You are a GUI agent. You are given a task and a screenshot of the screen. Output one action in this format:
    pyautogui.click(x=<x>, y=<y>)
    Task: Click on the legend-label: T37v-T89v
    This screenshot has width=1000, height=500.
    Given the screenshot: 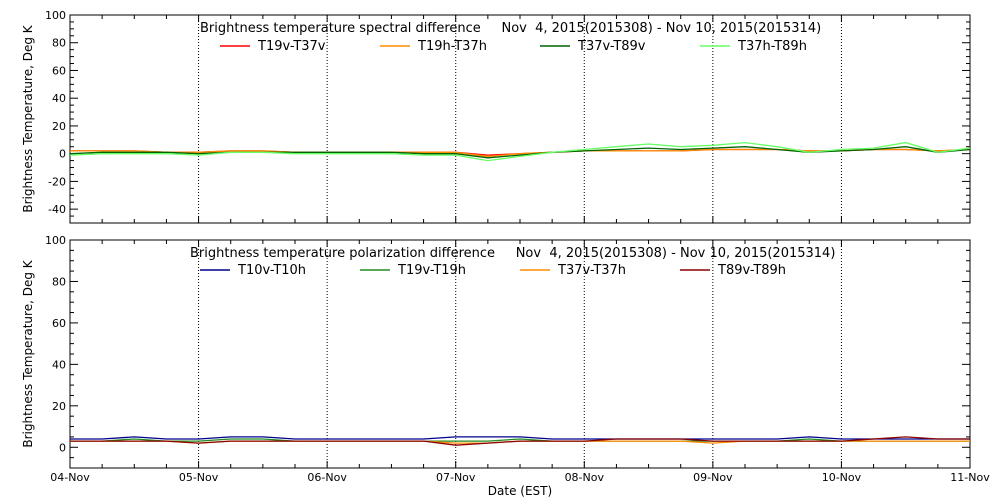 What is the action you would take?
    pyautogui.click(x=611, y=46)
    